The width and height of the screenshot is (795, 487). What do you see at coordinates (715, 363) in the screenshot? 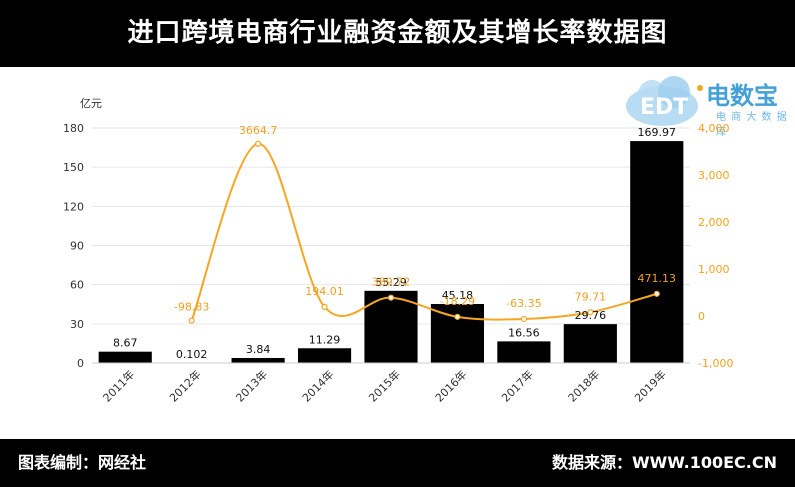
I see `right-tick-label: -1,000` at bounding box center [715, 363].